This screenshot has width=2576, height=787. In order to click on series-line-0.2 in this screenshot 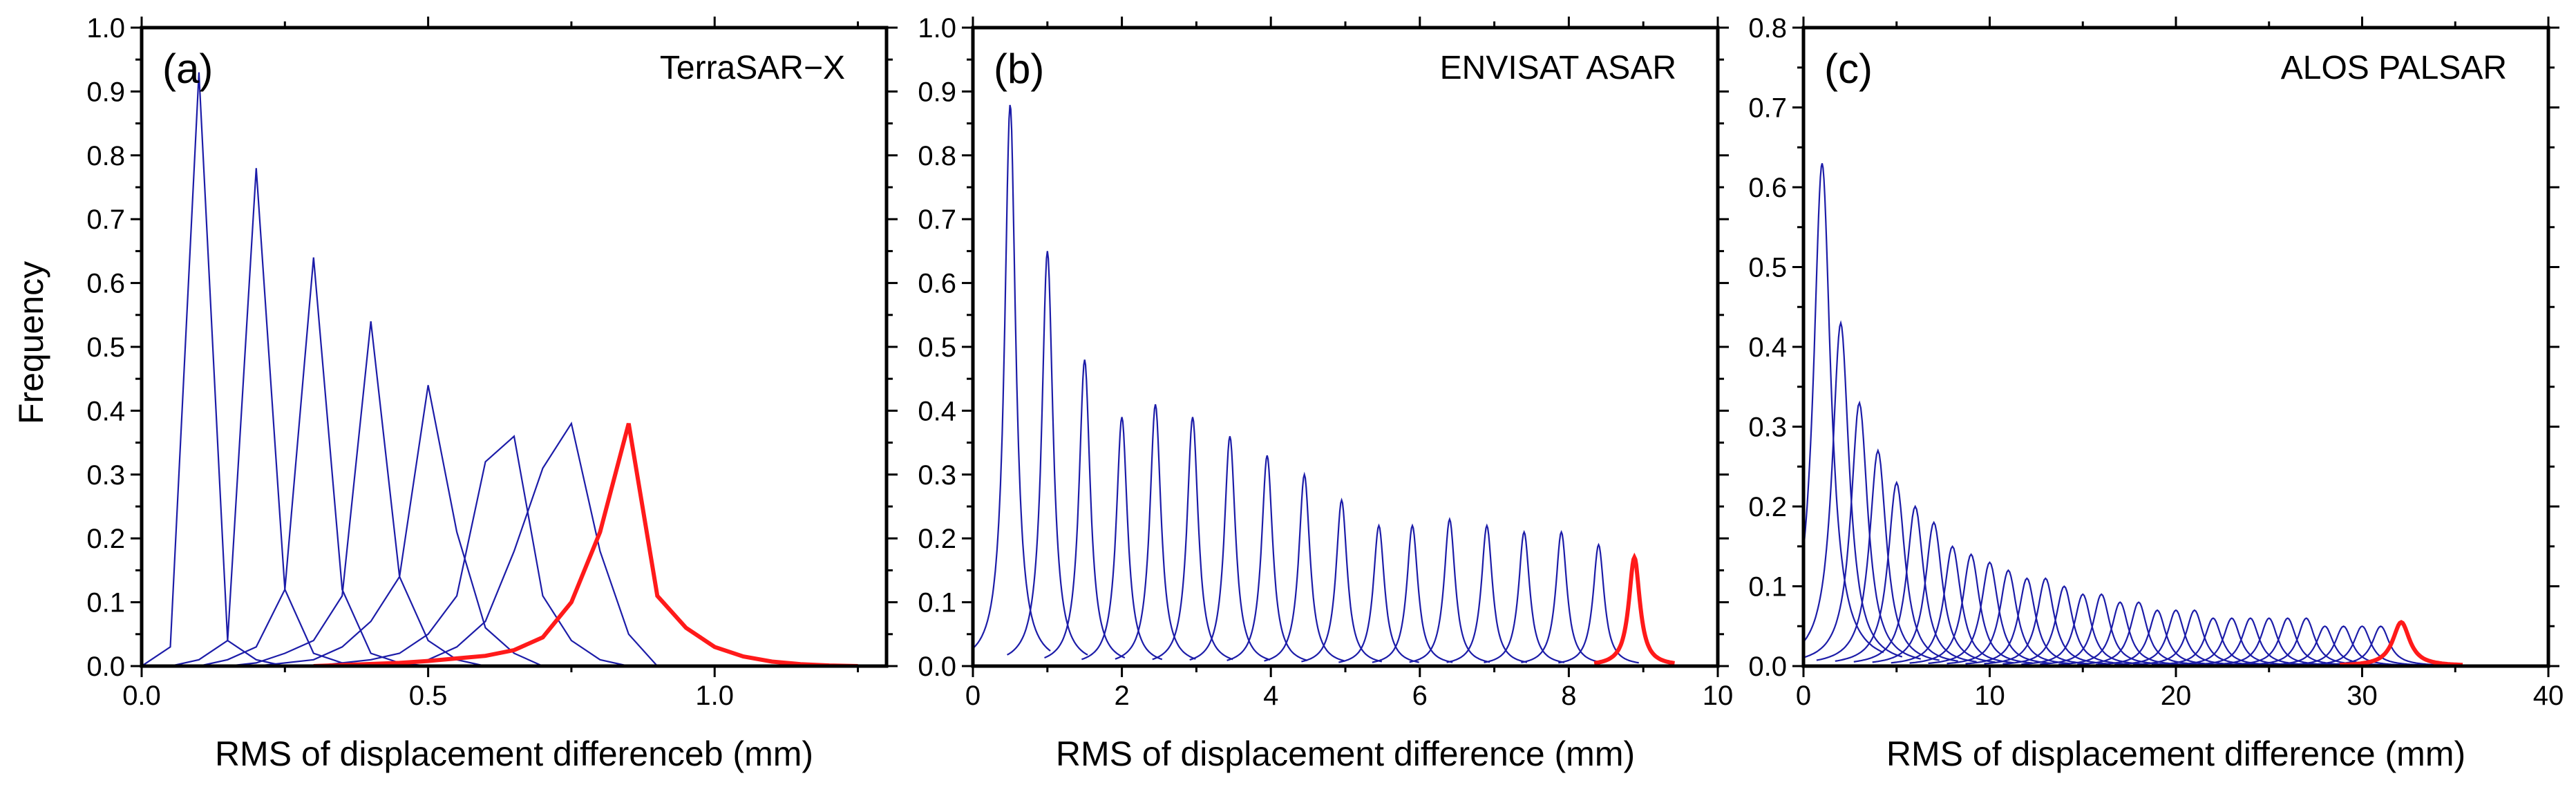, I will do `click(270, 417)`.